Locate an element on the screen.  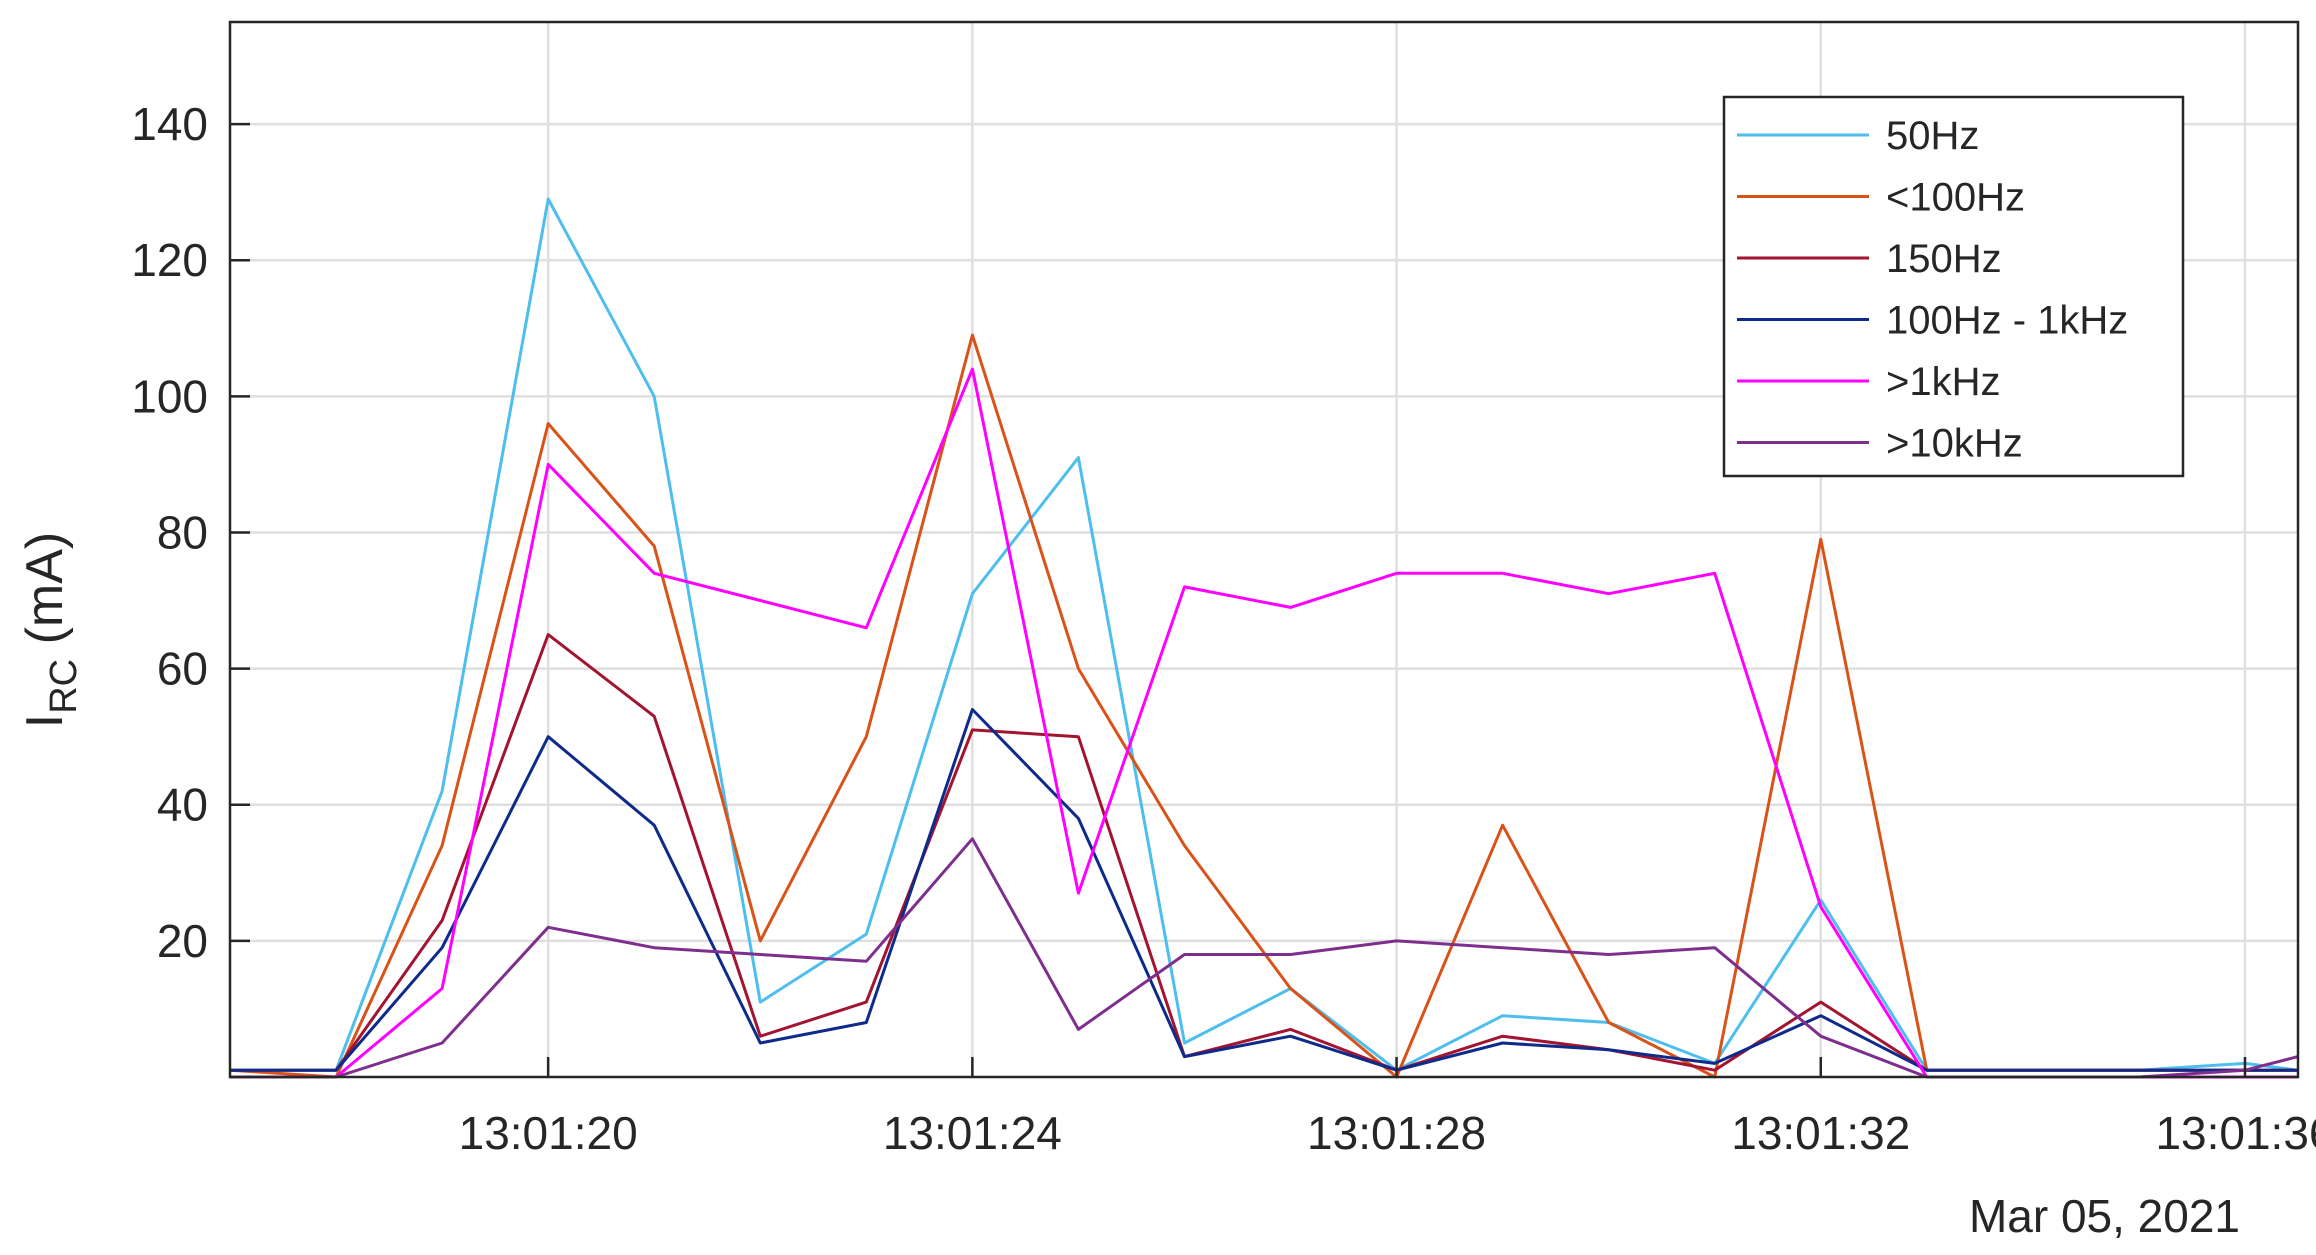
x-tick-label: 13:01:28 is located at coordinates (1396, 1133).